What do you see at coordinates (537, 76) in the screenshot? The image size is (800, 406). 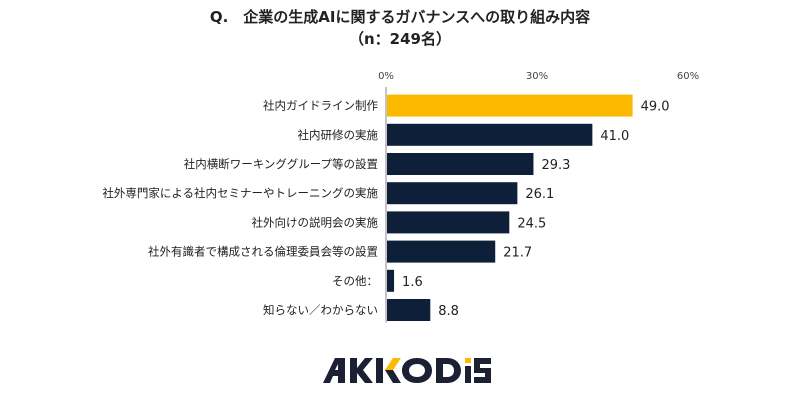 I see `x-tick-label: 30%` at bounding box center [537, 76].